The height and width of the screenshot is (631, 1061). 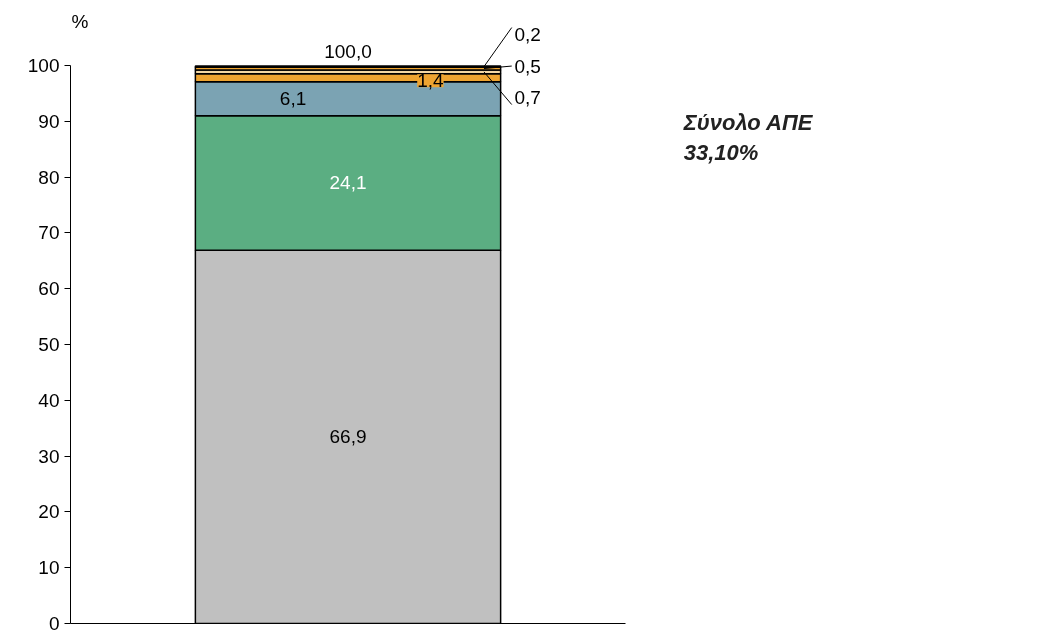 What do you see at coordinates (49, 233) in the screenshot?
I see `y-tick-label: 70` at bounding box center [49, 233].